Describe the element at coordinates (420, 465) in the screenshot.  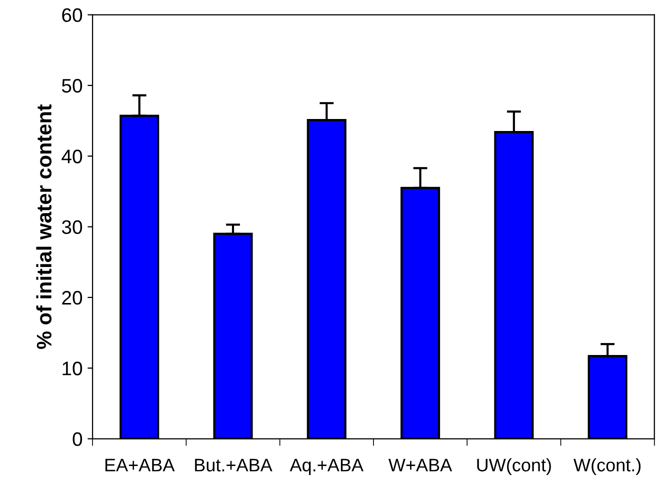
I see `x-tick-label: W+ABA` at that location.